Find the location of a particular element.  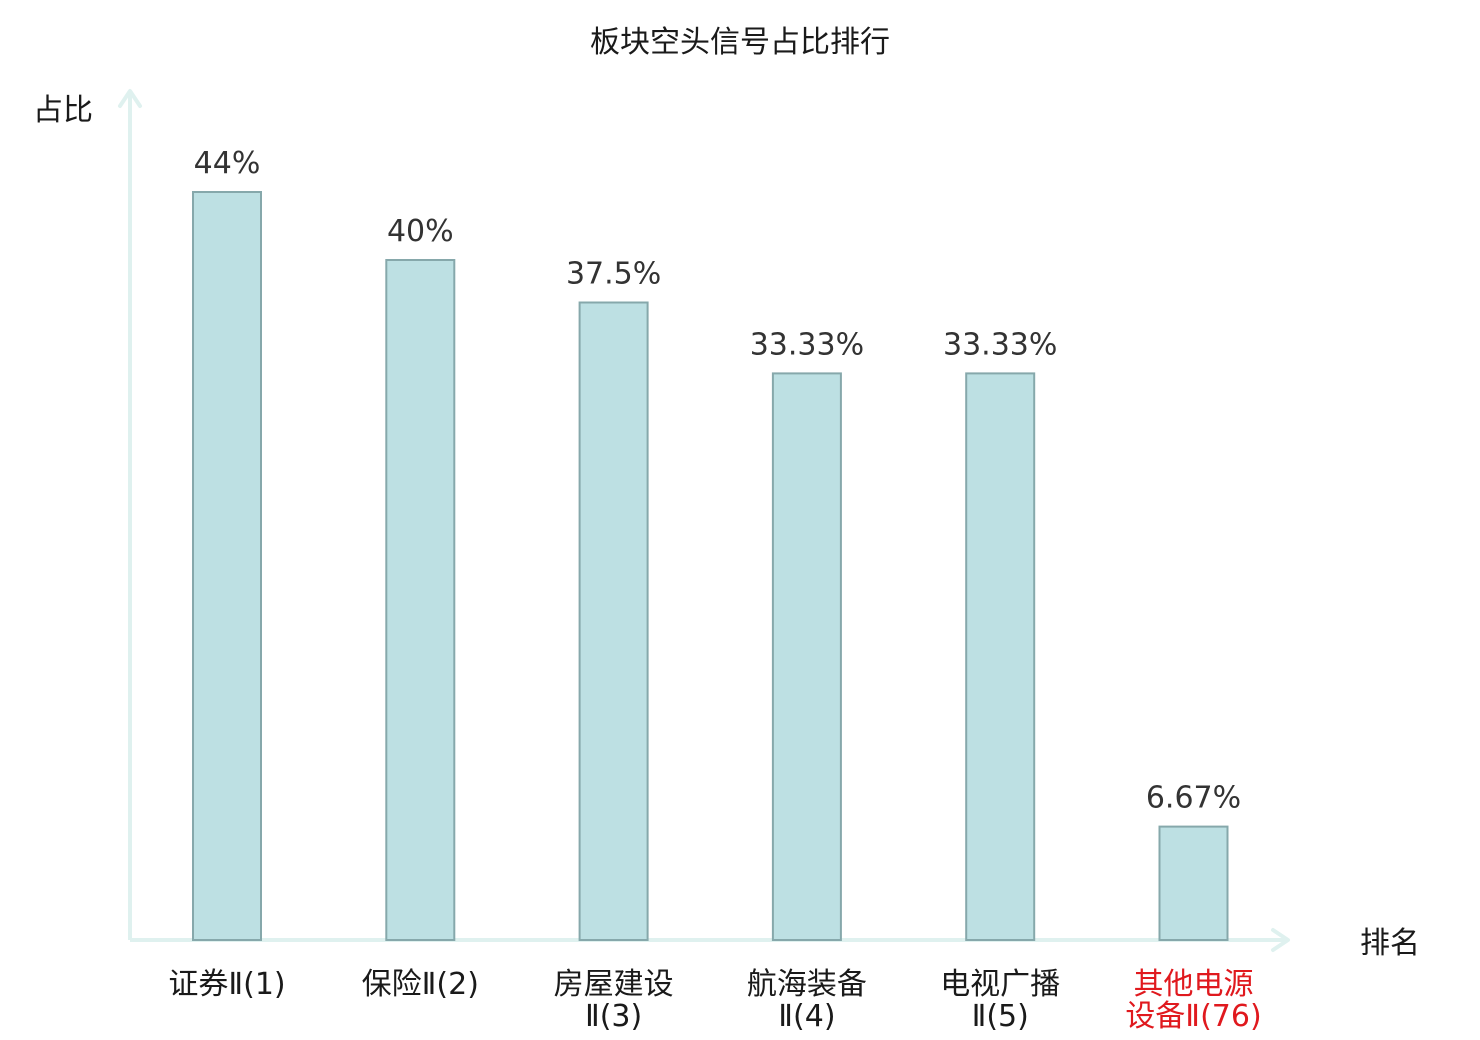

category-label-line: Ⅱ(4) is located at coordinates (806, 1016).